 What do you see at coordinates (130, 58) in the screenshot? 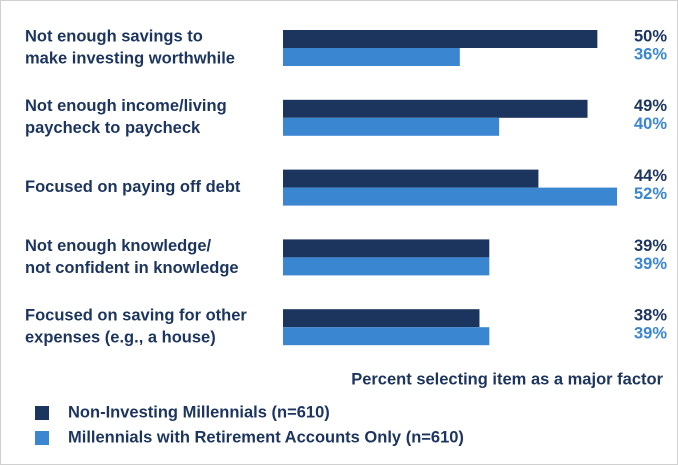
I see `category-label: make investing worthwhile` at bounding box center [130, 58].